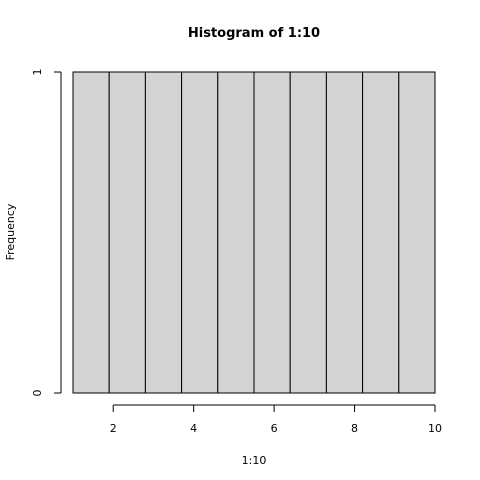  What do you see at coordinates (254, 33) in the screenshot?
I see `chart-title: Histogram of 1:10` at bounding box center [254, 33].